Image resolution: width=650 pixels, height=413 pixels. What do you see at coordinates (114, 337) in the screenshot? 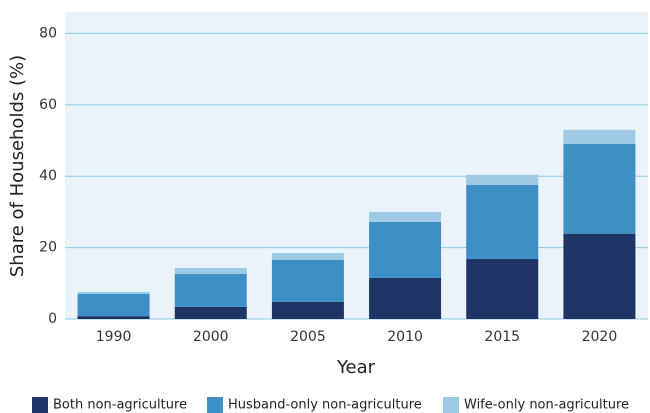
I see `x-tick-label: 1990` at bounding box center [114, 337].